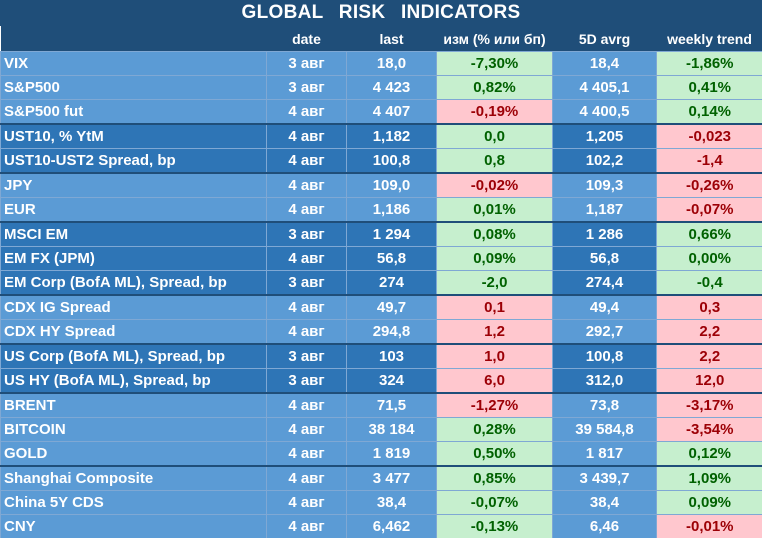  What do you see at coordinates (134, 39) in the screenshot?
I see `header-name` at bounding box center [134, 39].